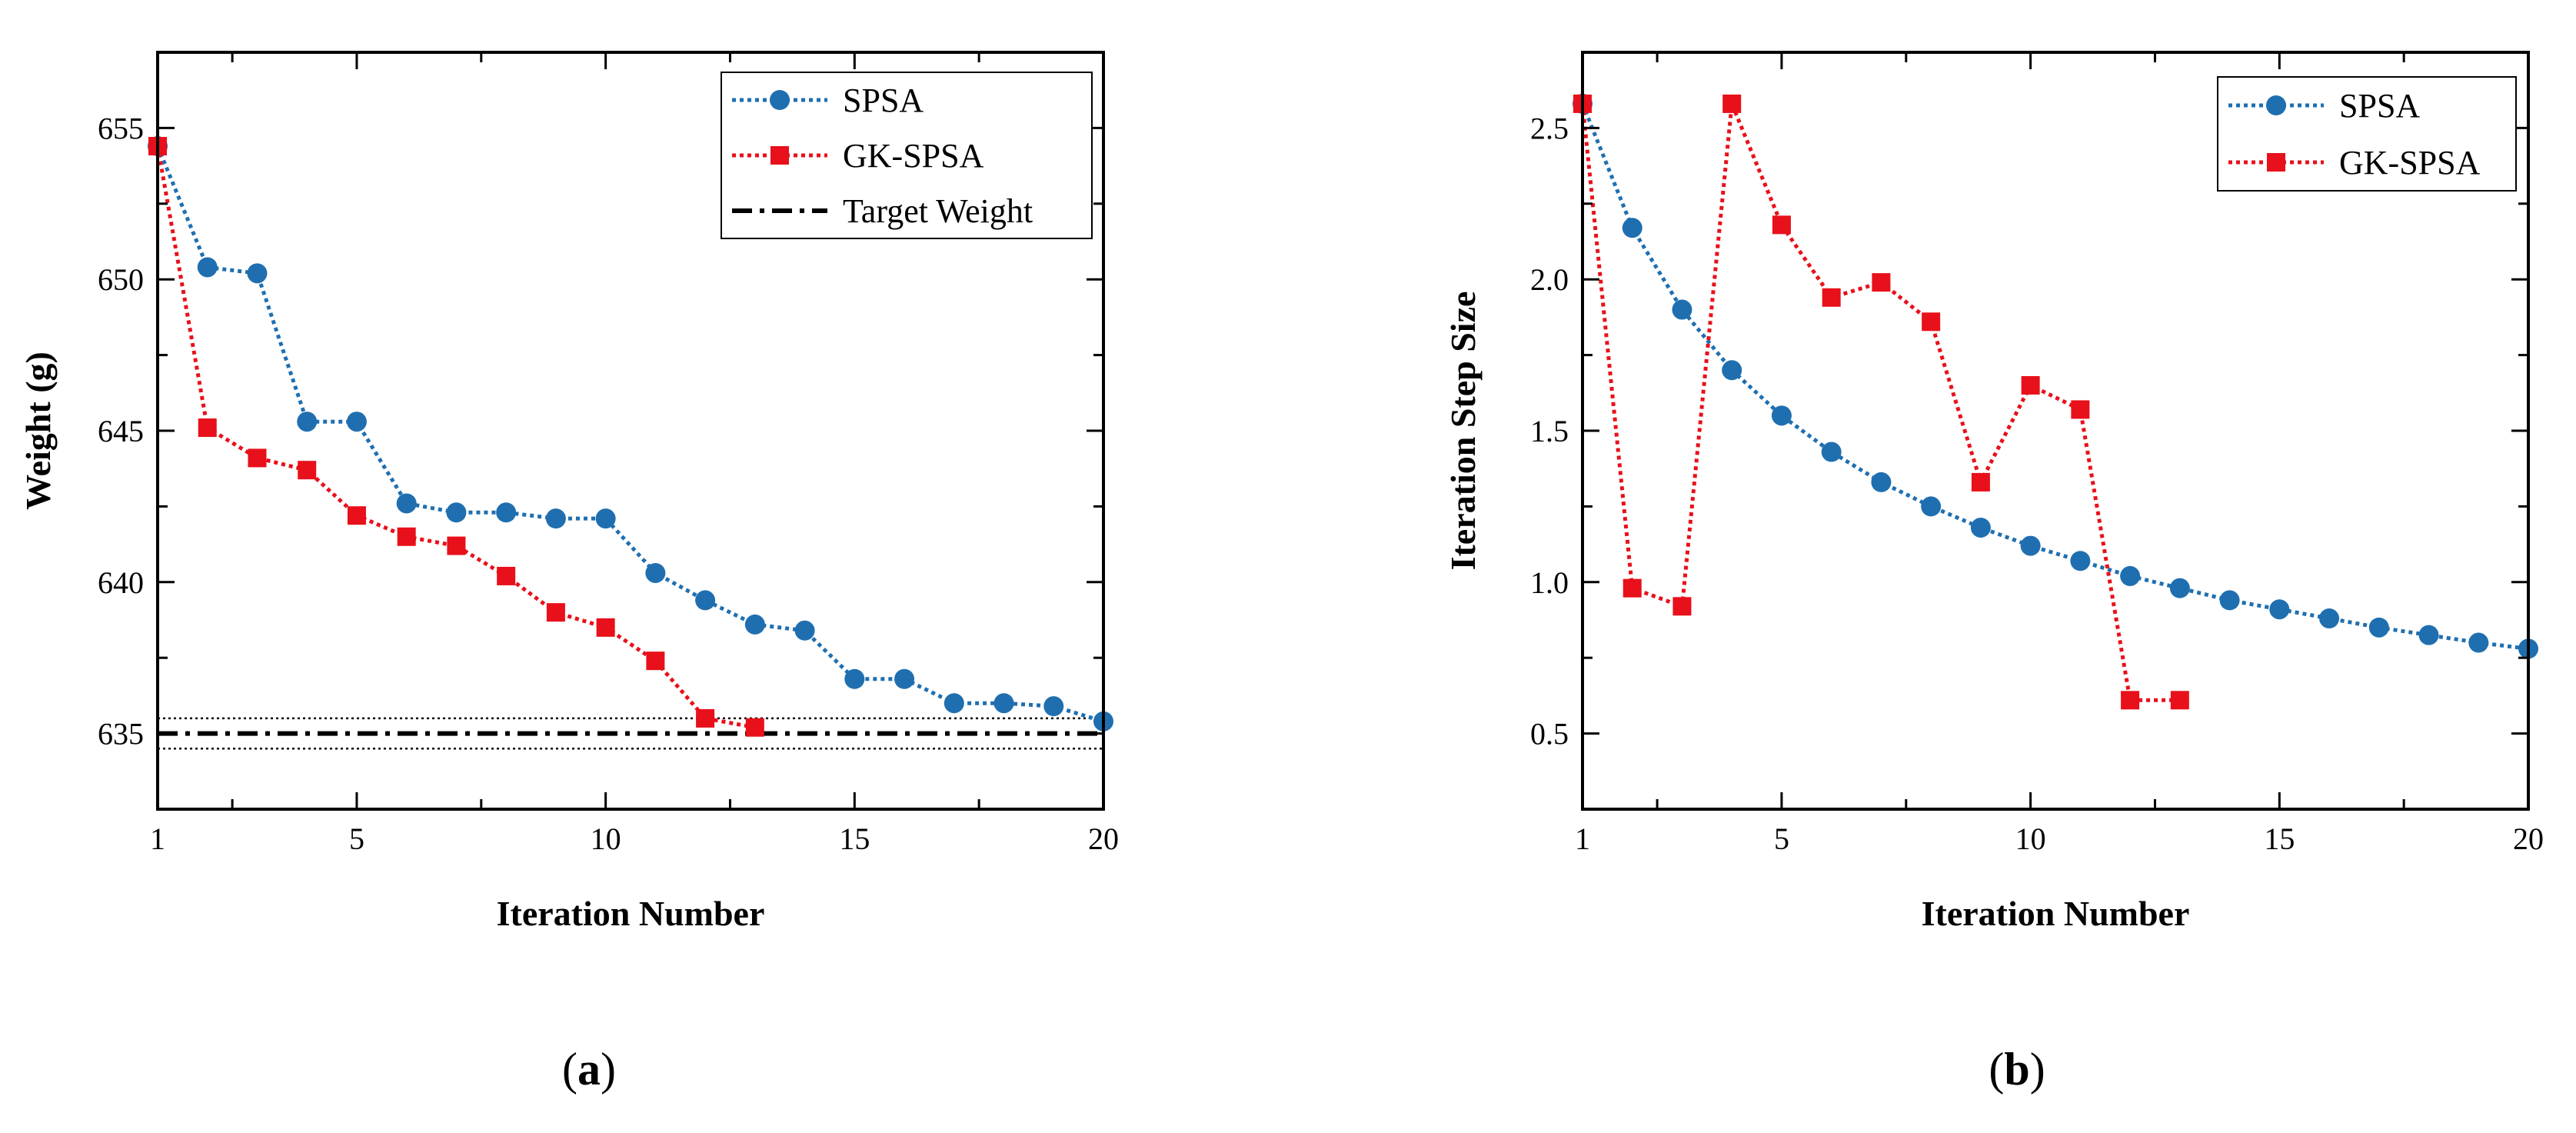  What do you see at coordinates (854, 838) in the screenshot?
I see `x-tick-label: 15` at bounding box center [854, 838].